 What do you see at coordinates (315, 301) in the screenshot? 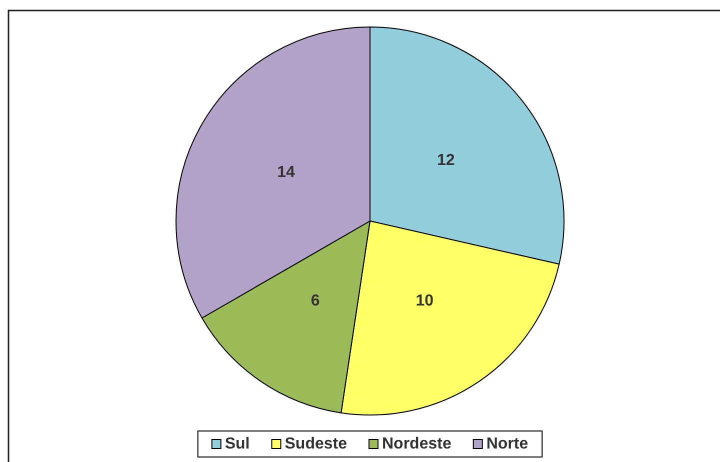
I see `data-label: 6` at bounding box center [315, 301].